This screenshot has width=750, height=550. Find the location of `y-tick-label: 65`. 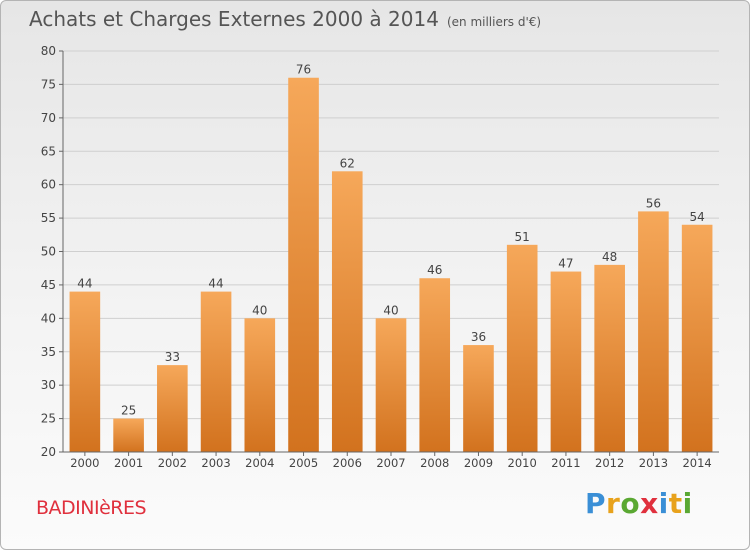

y-tick-label: 65 is located at coordinates (48, 151).